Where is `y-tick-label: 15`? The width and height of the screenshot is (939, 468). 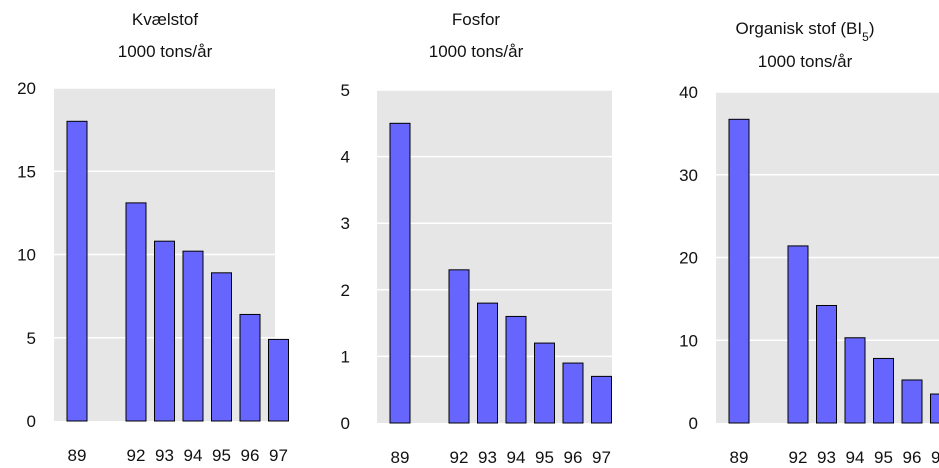
y-tick-label: 15 is located at coordinates (26, 171).